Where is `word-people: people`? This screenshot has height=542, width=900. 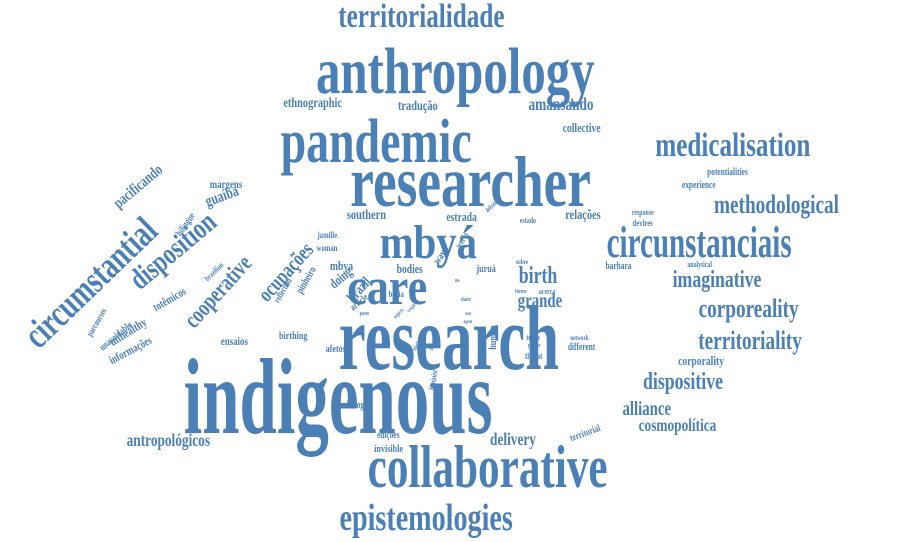
word-people: people is located at coordinates (534, 346).